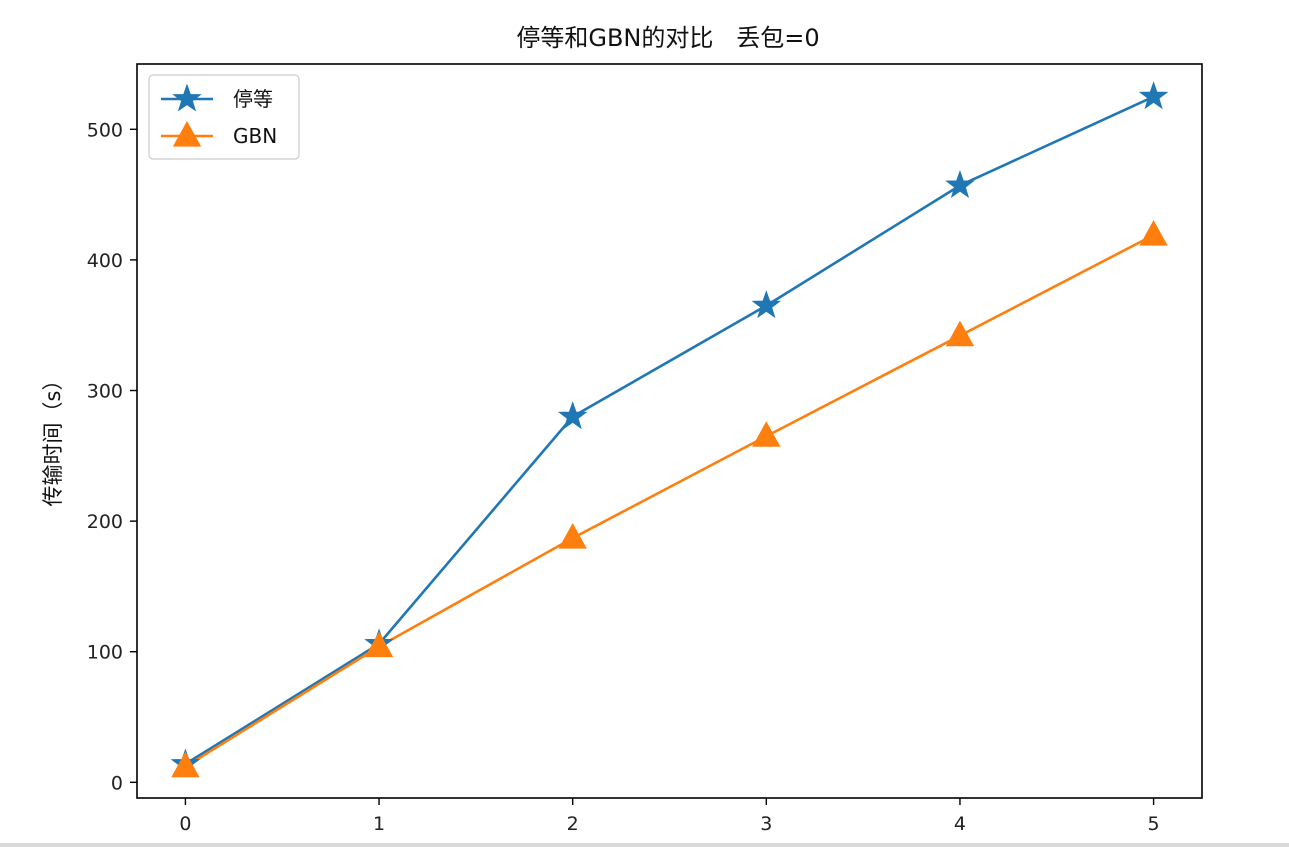  What do you see at coordinates (669, 816) in the screenshot?
I see `x-axis: 0 1 2 3 4 5` at bounding box center [669, 816].